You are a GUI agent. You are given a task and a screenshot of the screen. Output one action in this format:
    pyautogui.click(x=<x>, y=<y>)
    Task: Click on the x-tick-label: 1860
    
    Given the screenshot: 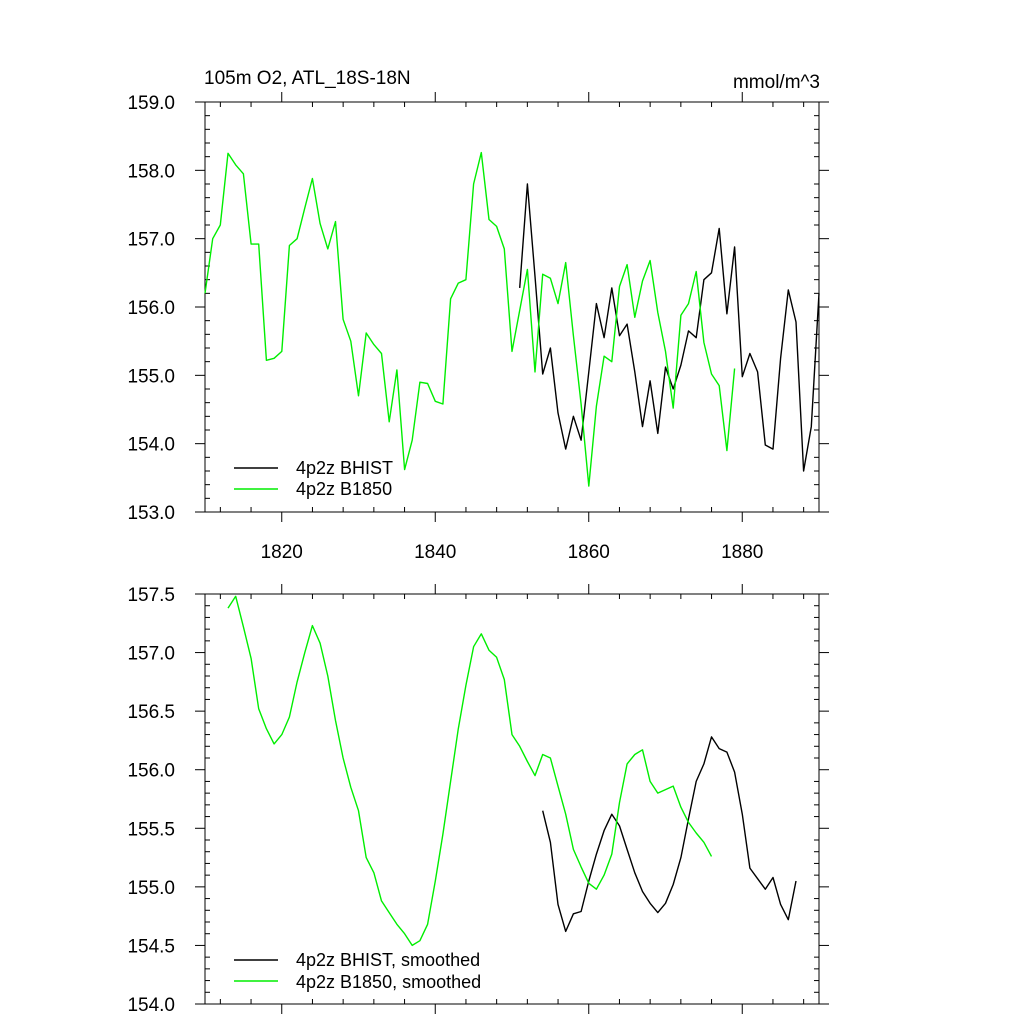 What is the action you would take?
    pyautogui.click(x=589, y=552)
    